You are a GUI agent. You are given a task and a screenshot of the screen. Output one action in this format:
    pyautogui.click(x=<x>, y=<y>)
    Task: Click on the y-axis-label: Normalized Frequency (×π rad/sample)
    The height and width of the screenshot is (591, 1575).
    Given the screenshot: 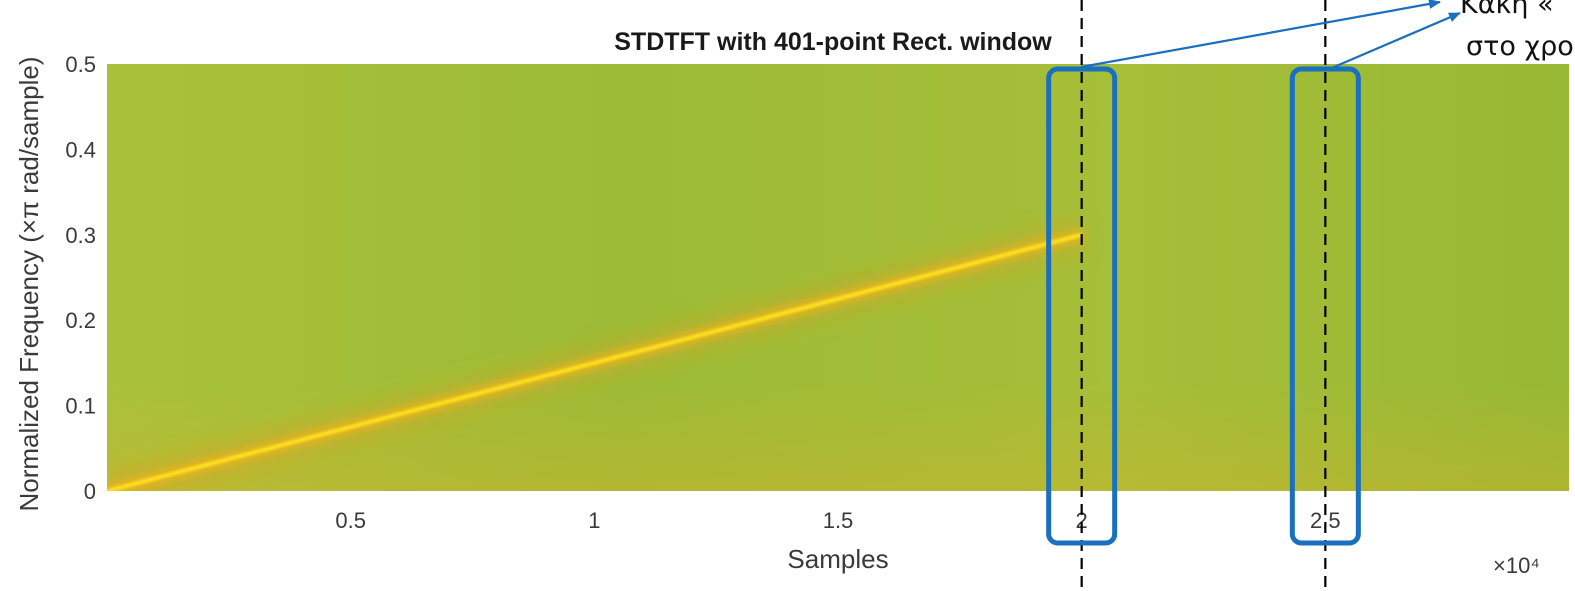 What is the action you would take?
    pyautogui.click(x=29, y=283)
    